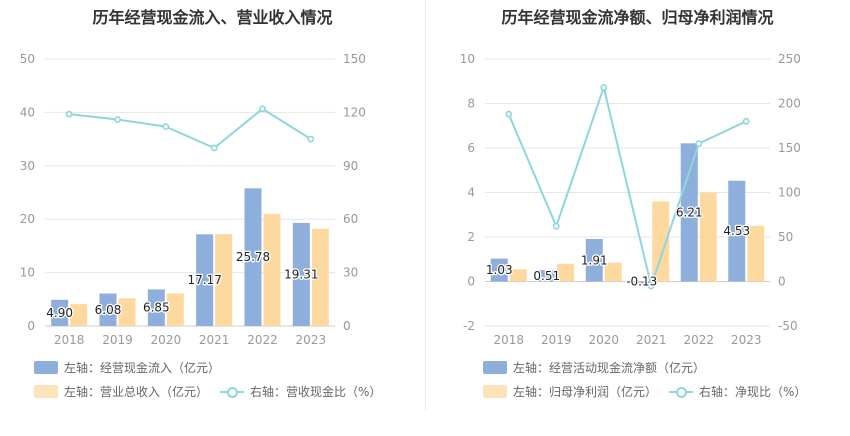 This screenshot has height=436, width=850. Describe the element at coordinates (350, 166) in the screenshot. I see `right-axis-tick-label: 90` at that location.